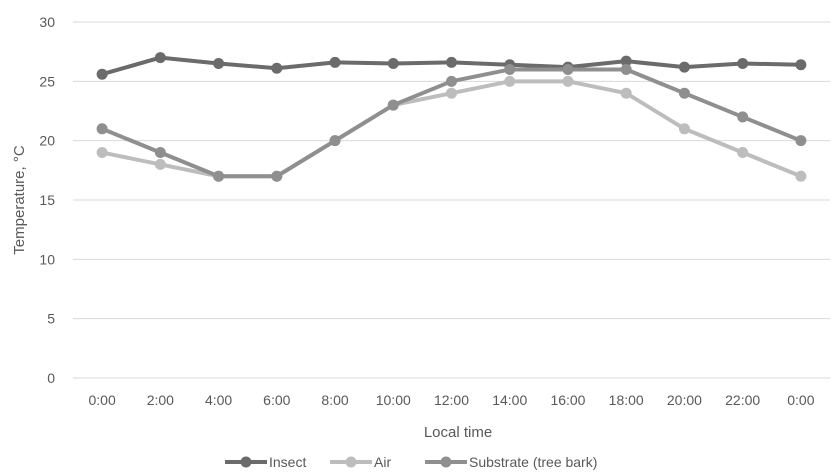 The image size is (836, 473). What do you see at coordinates (393, 400) in the screenshot?
I see `x-tick-label: 10:00` at bounding box center [393, 400].